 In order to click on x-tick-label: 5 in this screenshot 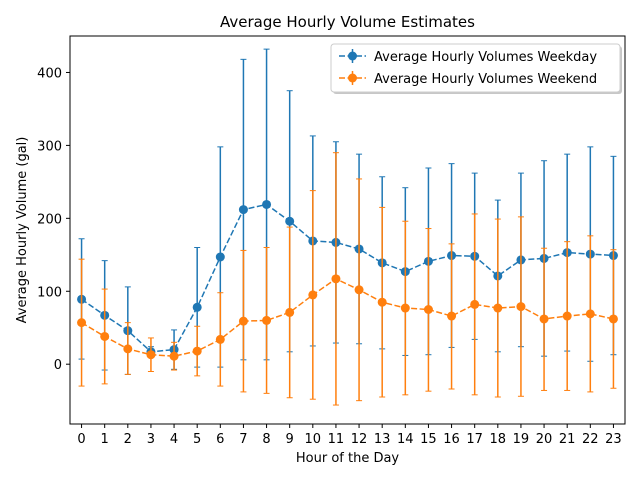, I will do `click(197, 439)`.